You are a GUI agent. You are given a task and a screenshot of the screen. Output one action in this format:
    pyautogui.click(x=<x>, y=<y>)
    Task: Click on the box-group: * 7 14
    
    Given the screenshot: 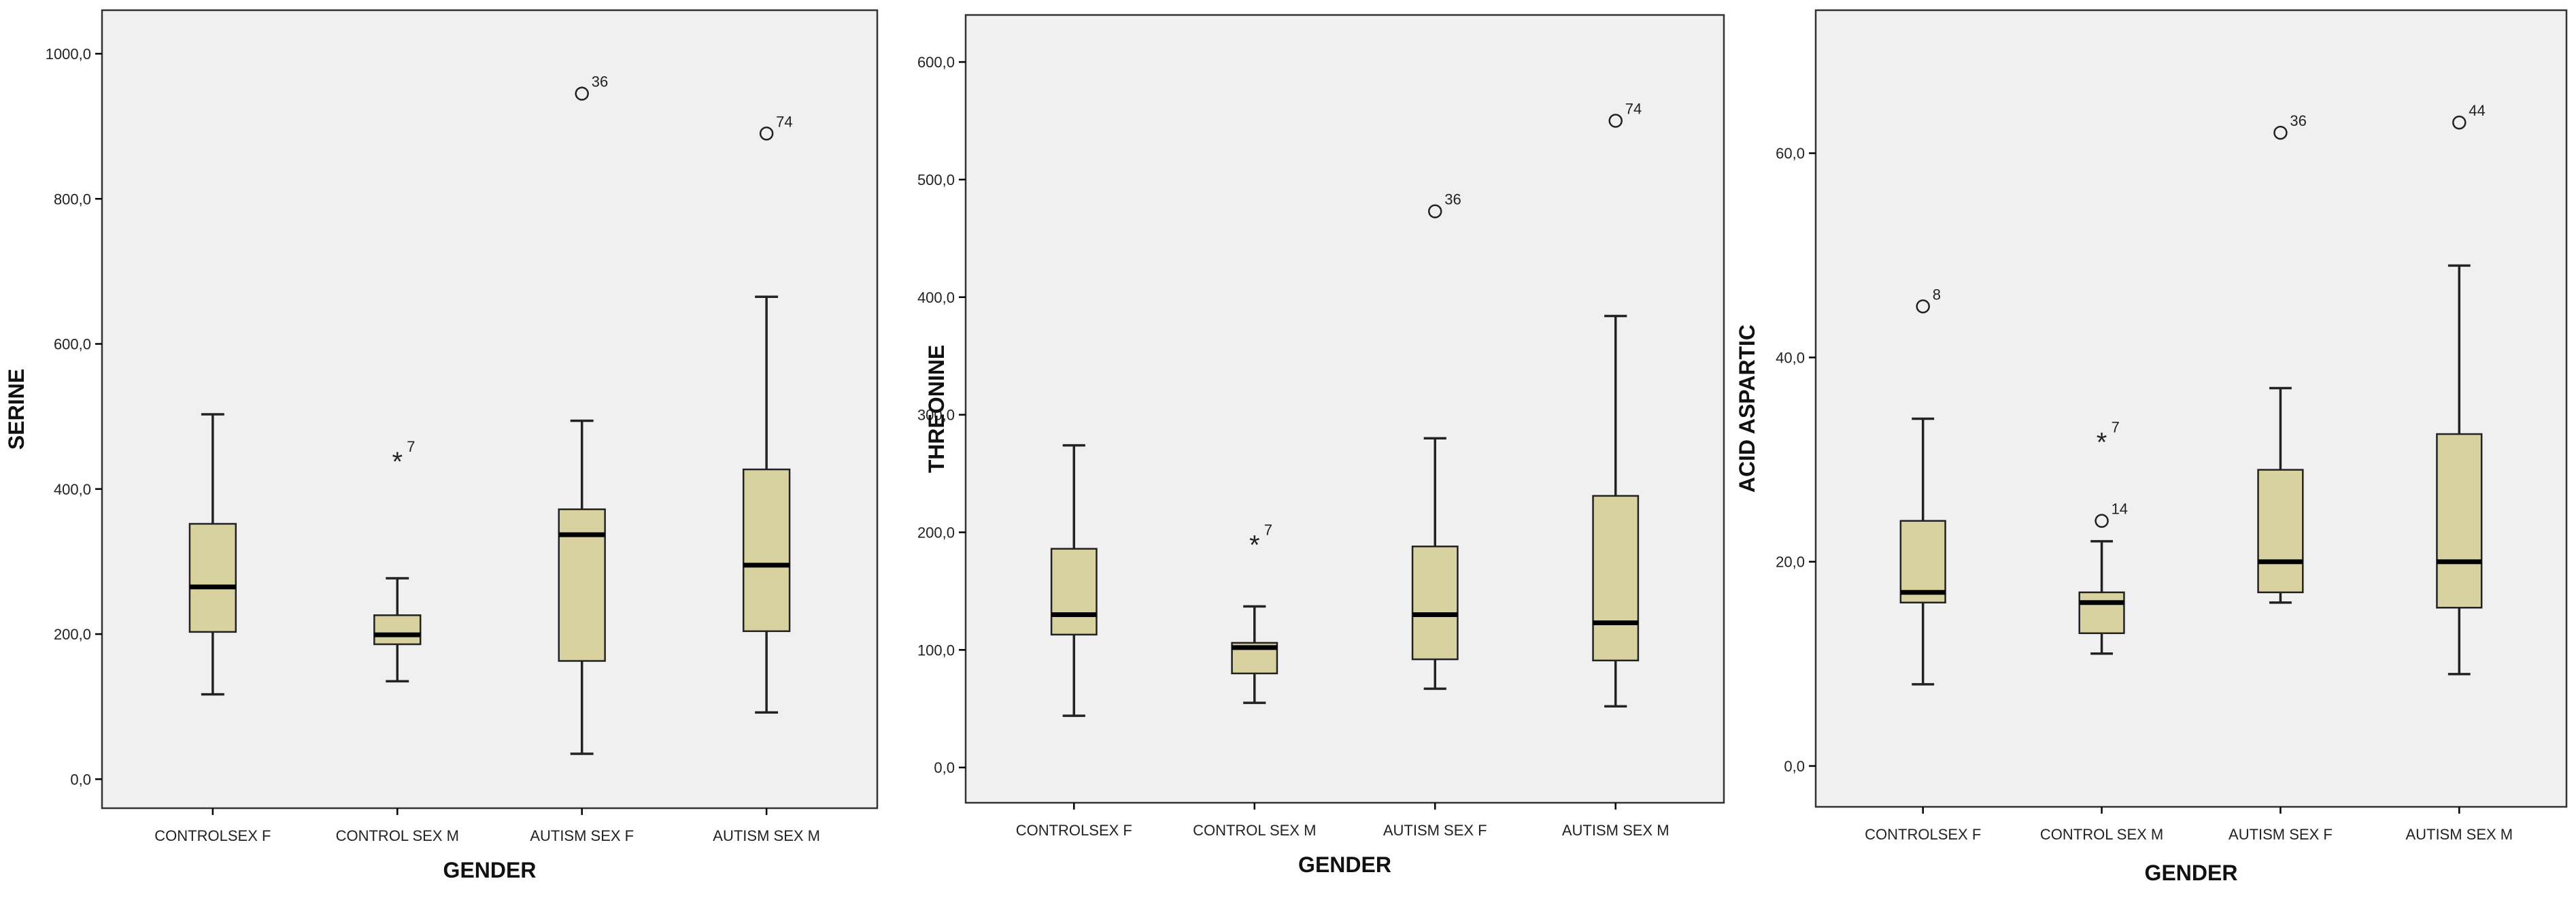 What is the action you would take?
    pyautogui.click(x=2103, y=537)
    